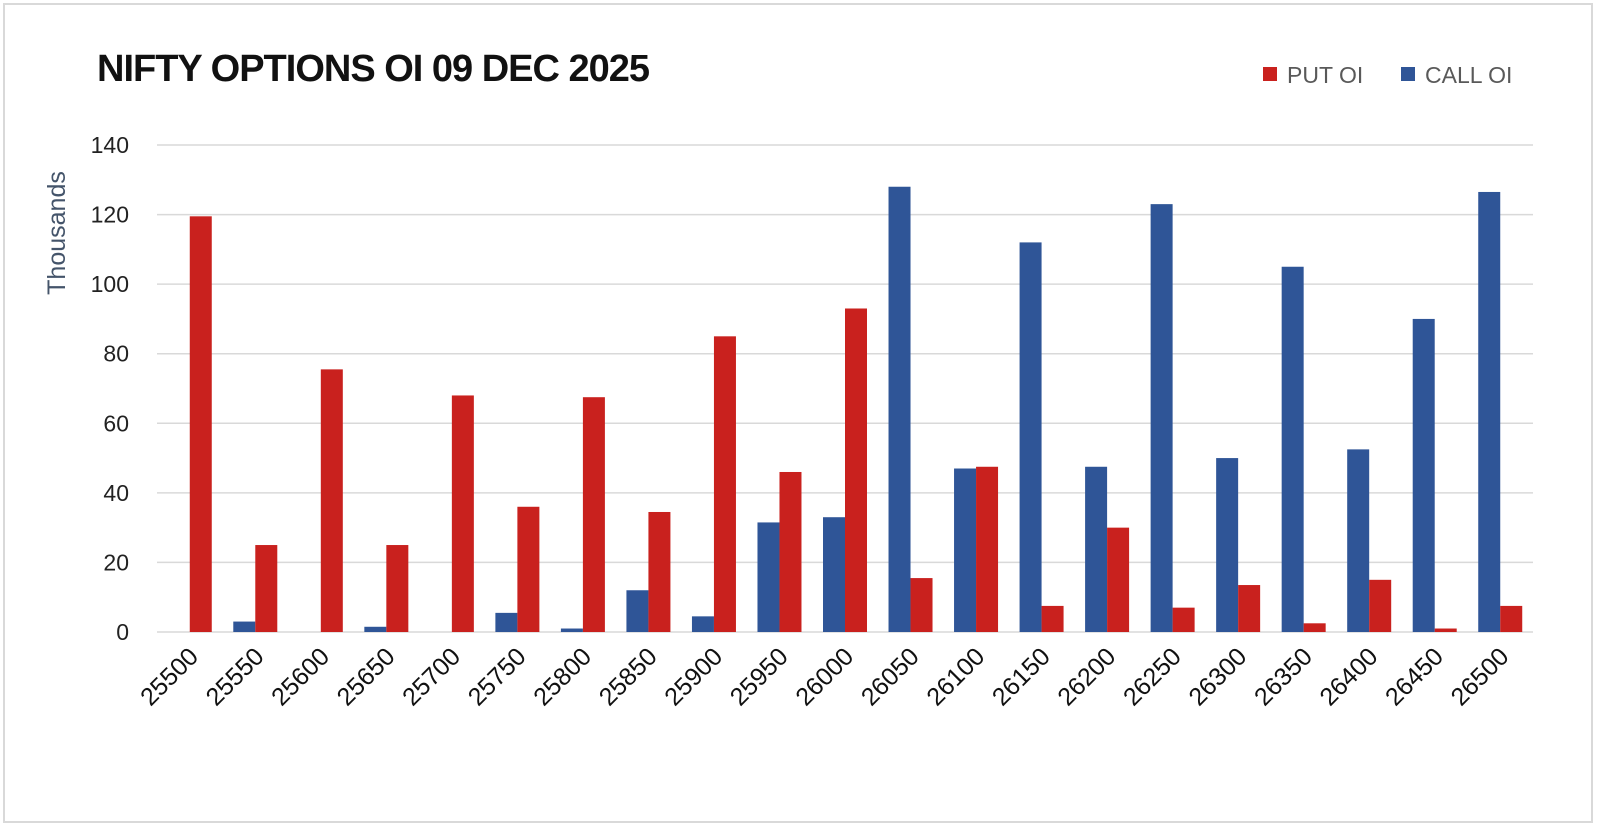 The image size is (1600, 830). I want to click on y-axis-ticks: 0 20 40 60 80 100 120 140, so click(110, 388).